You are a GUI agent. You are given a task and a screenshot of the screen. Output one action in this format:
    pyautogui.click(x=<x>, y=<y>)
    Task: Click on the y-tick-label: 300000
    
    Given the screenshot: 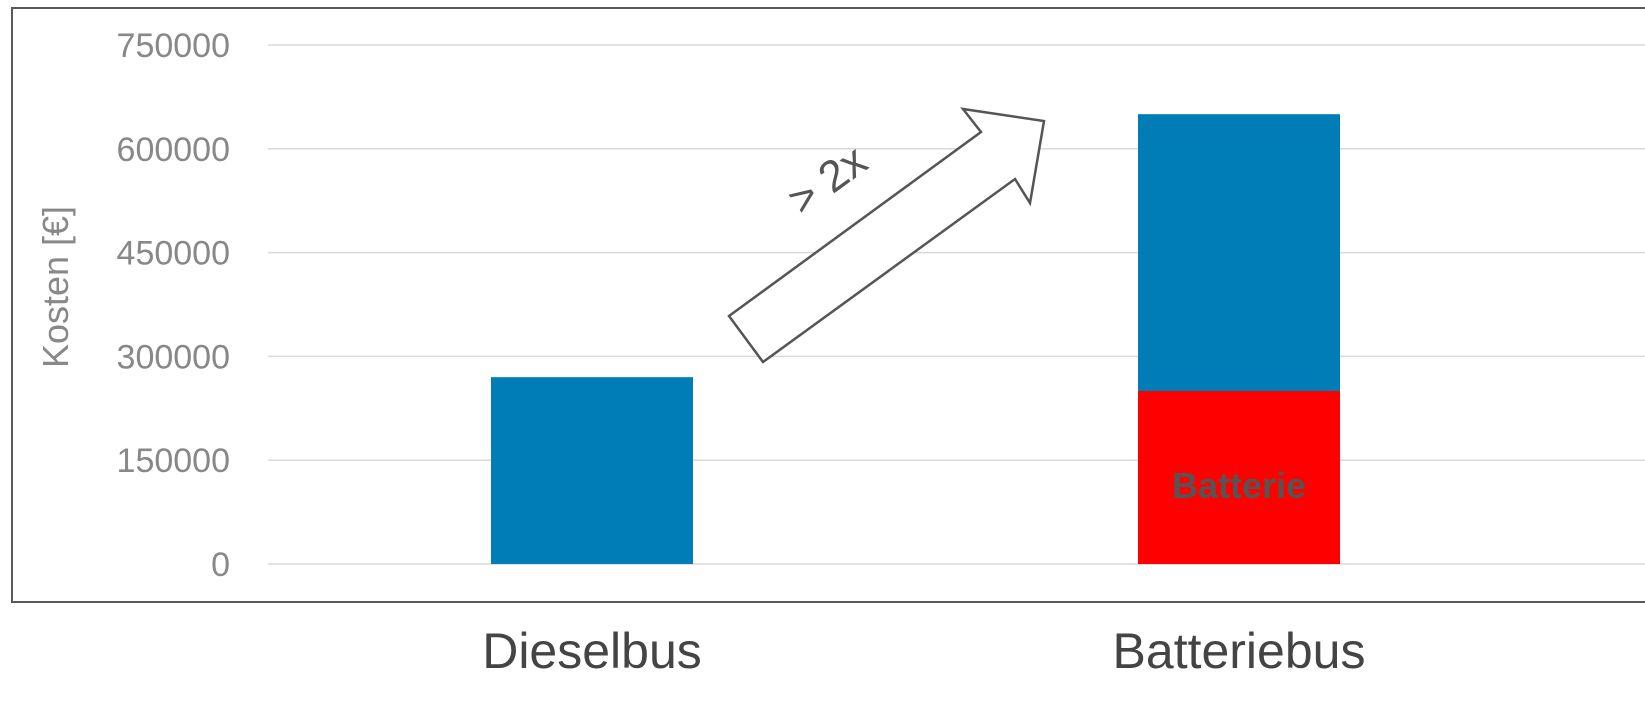 What is the action you would take?
    pyautogui.click(x=173, y=357)
    